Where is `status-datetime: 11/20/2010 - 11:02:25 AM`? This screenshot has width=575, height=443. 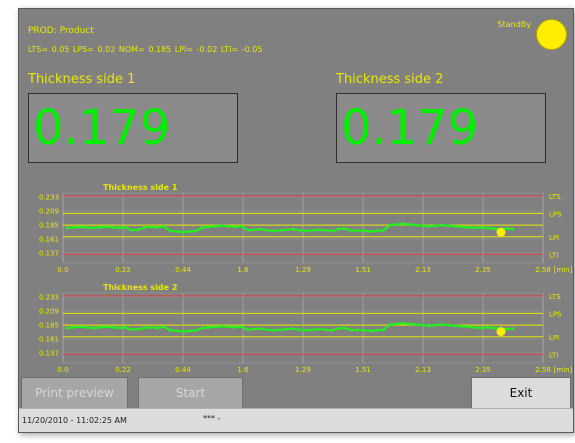 status-datetime: 11/20/2010 - 11:02:25 AM is located at coordinates (74, 420).